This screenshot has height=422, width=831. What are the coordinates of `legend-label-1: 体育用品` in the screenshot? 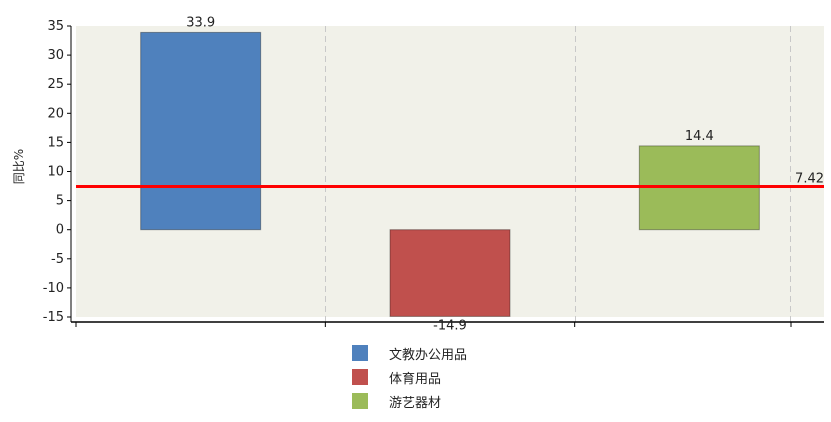 It's located at (415, 379).